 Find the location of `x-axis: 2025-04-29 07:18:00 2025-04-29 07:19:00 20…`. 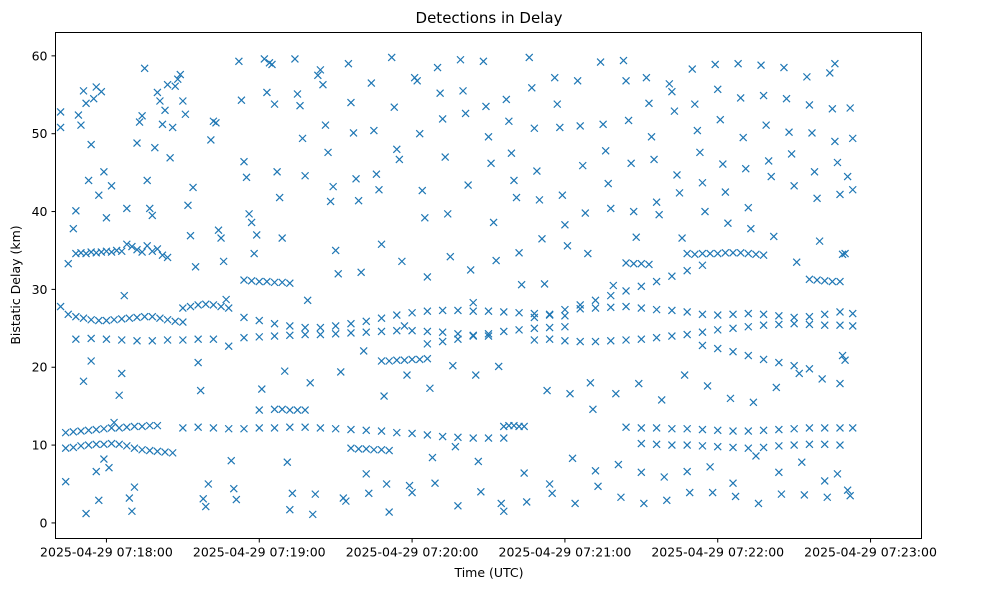

x-axis: 2025-04-29 07:18:00 2025-04-29 07:19:00 20… is located at coordinates (488, 549).